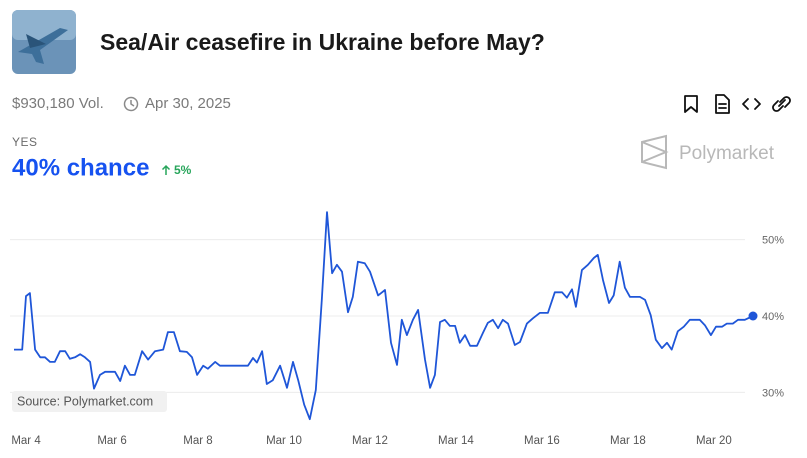  Describe the element at coordinates (655, 152) in the screenshot. I see `brand-logo` at that location.